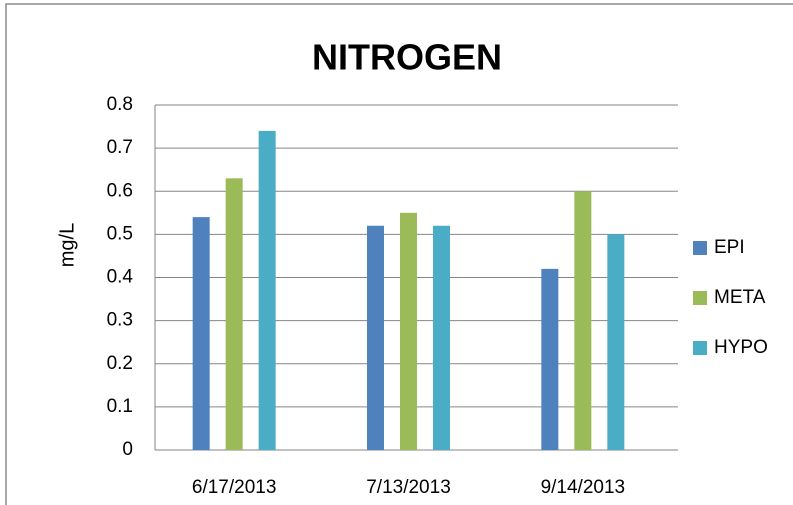 The image size is (793, 505). I want to click on legend-label: EPI, so click(729, 247).